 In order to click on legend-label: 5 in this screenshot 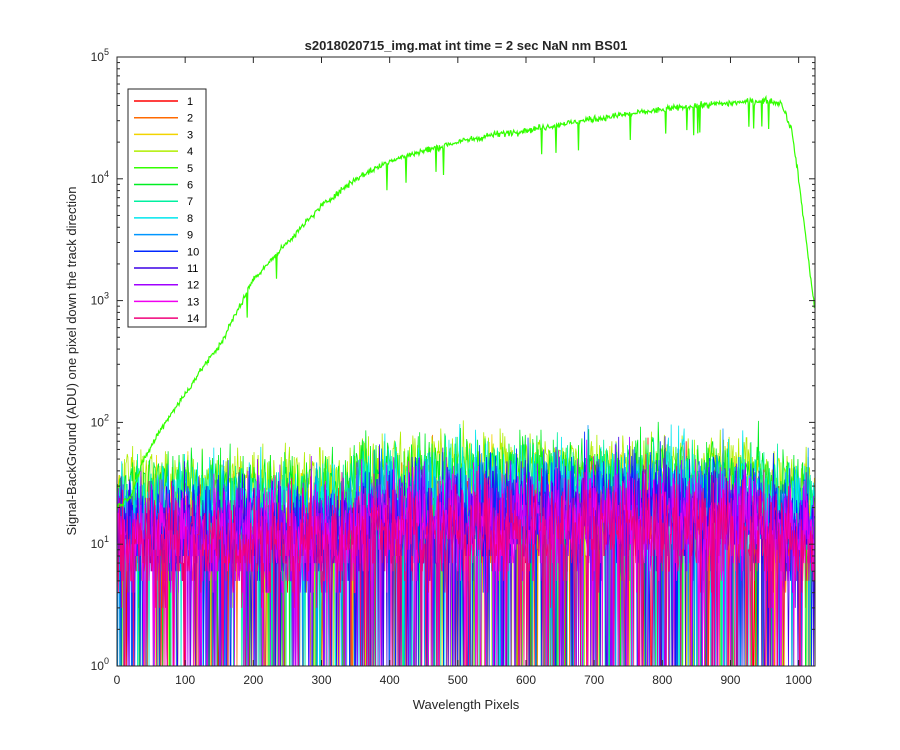, I will do `click(190, 169)`.